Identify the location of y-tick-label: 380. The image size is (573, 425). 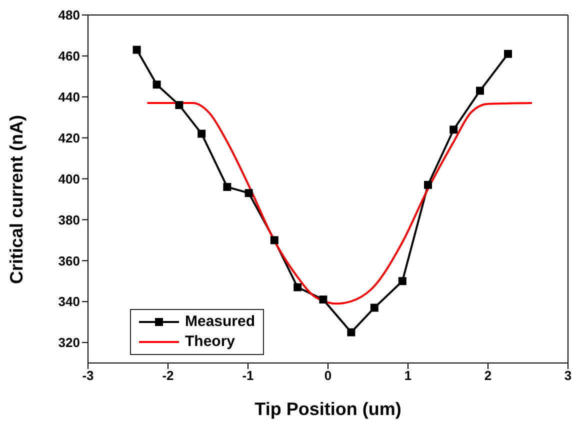
(69, 220).